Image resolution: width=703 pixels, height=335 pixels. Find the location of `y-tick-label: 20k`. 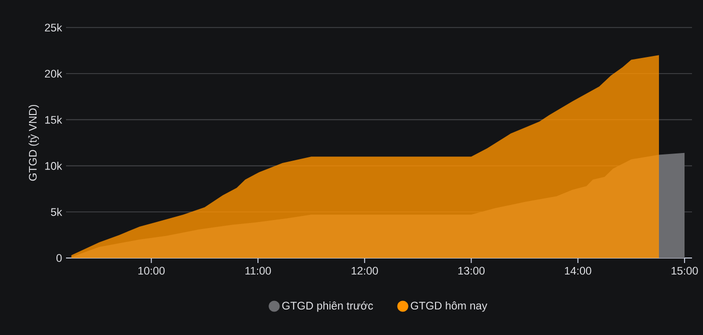

y-tick-label: 20k is located at coordinates (53, 74).